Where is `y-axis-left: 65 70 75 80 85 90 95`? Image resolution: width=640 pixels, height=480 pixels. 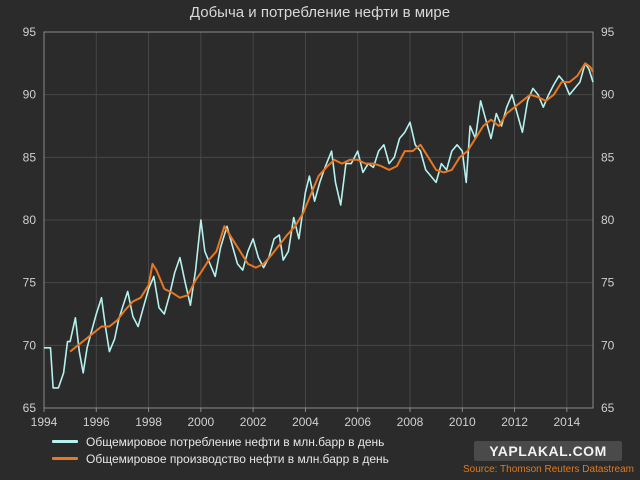
y-axis-left: 65 70 75 80 85 90 95 is located at coordinates (30, 220).